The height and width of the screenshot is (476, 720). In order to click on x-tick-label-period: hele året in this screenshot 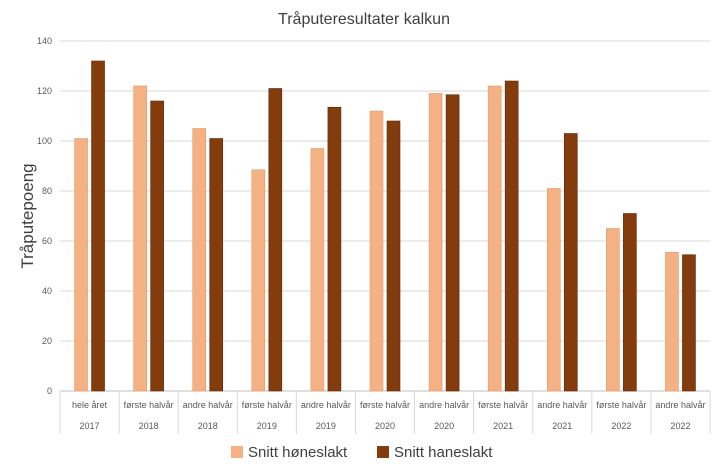, I will do `click(90, 405)`.